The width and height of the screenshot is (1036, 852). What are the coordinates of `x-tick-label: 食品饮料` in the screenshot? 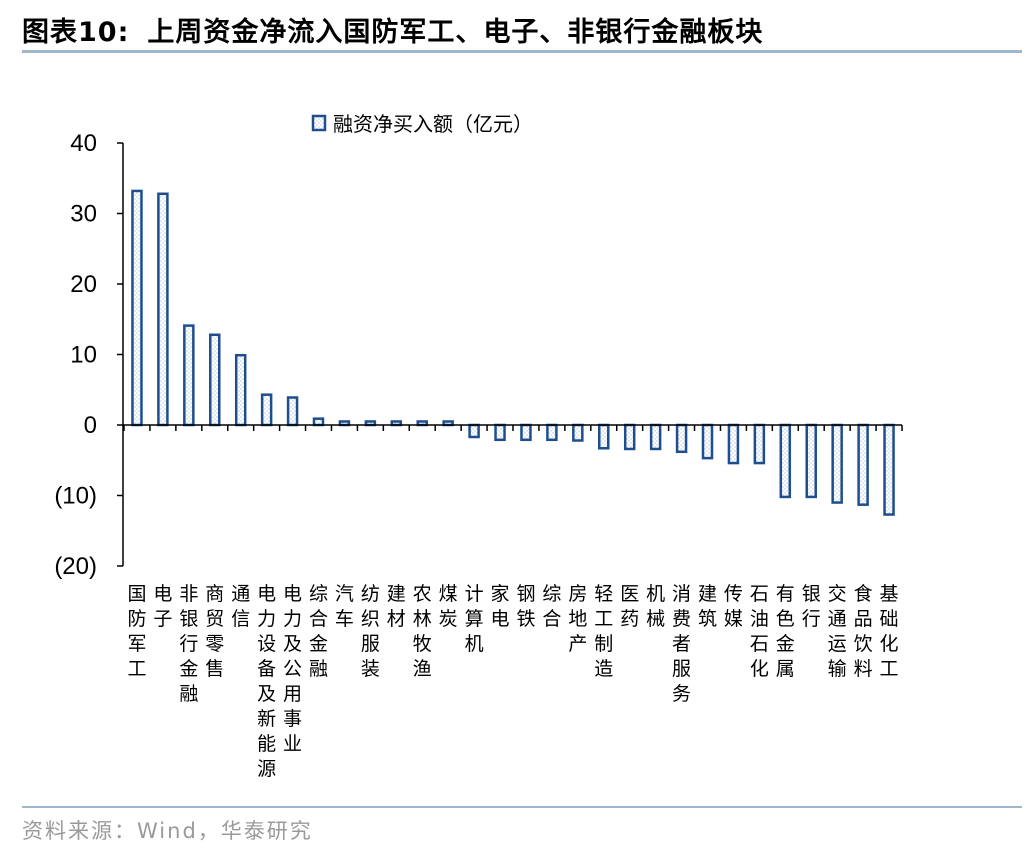 It's located at (863, 631).